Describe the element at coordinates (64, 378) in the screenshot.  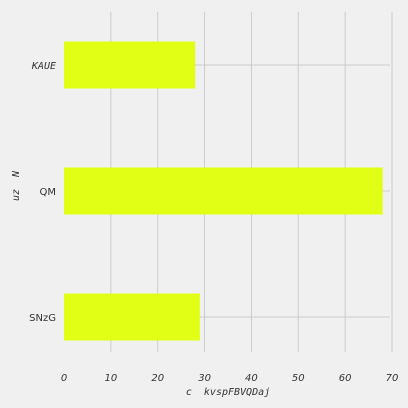
I see `x-tick-label-0: 0` at that location.